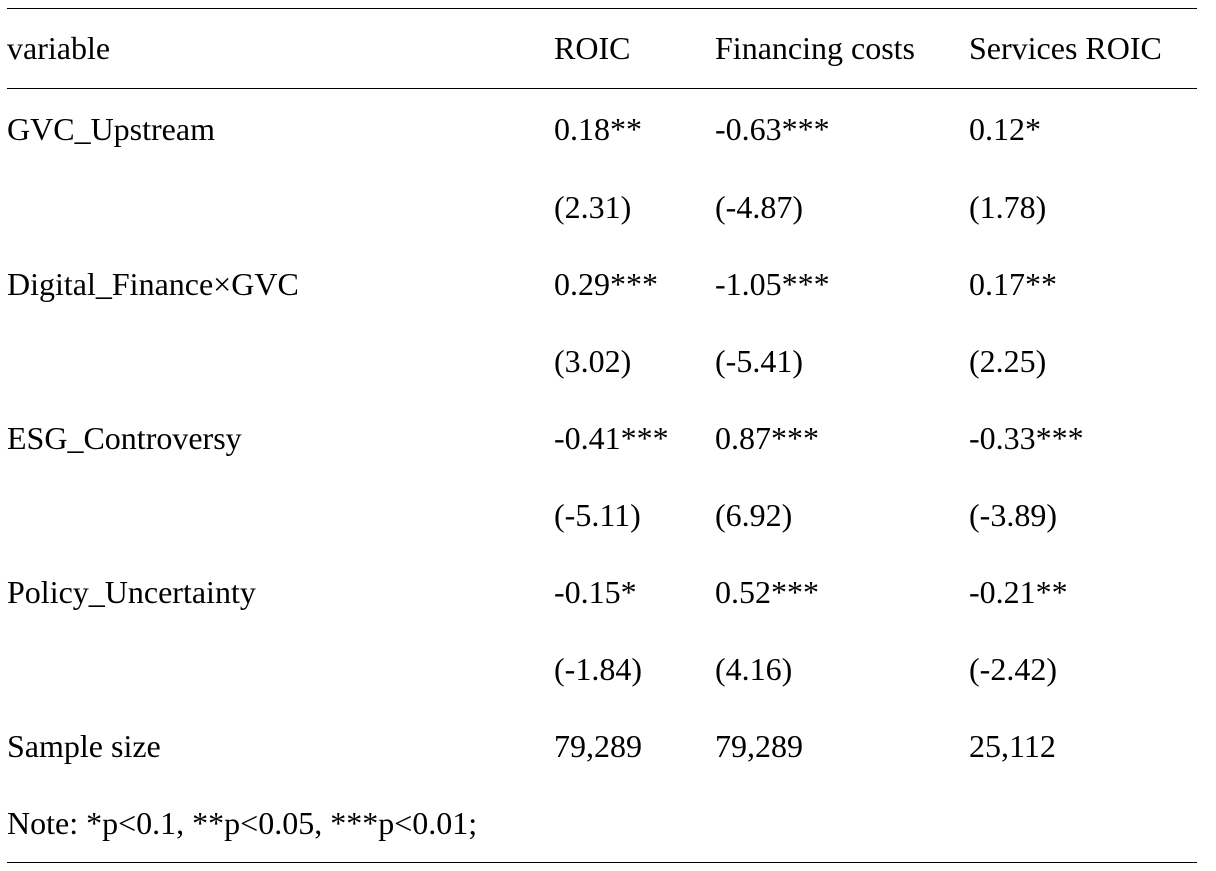 The width and height of the screenshot is (1216, 871). Describe the element at coordinates (84, 746) in the screenshot. I see `row-variable: Sample size` at that location.